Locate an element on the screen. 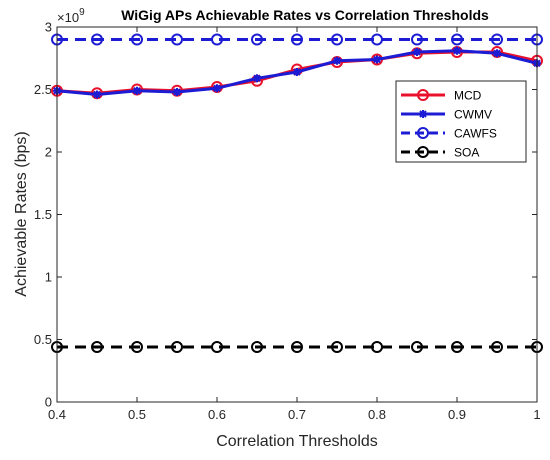  legend-entry-mcd: MCD is located at coordinates (441, 96).